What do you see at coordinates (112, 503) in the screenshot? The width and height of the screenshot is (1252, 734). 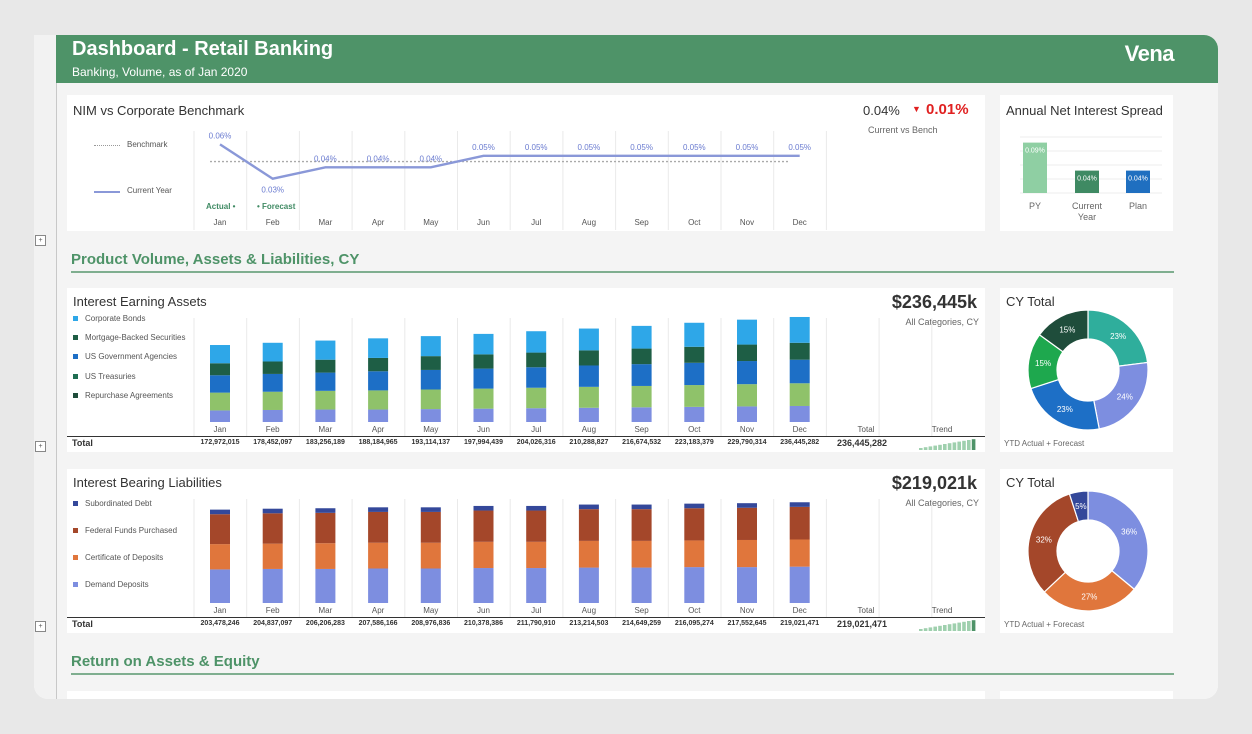 I see `legend-item: Subordinated Debt` at bounding box center [112, 503].